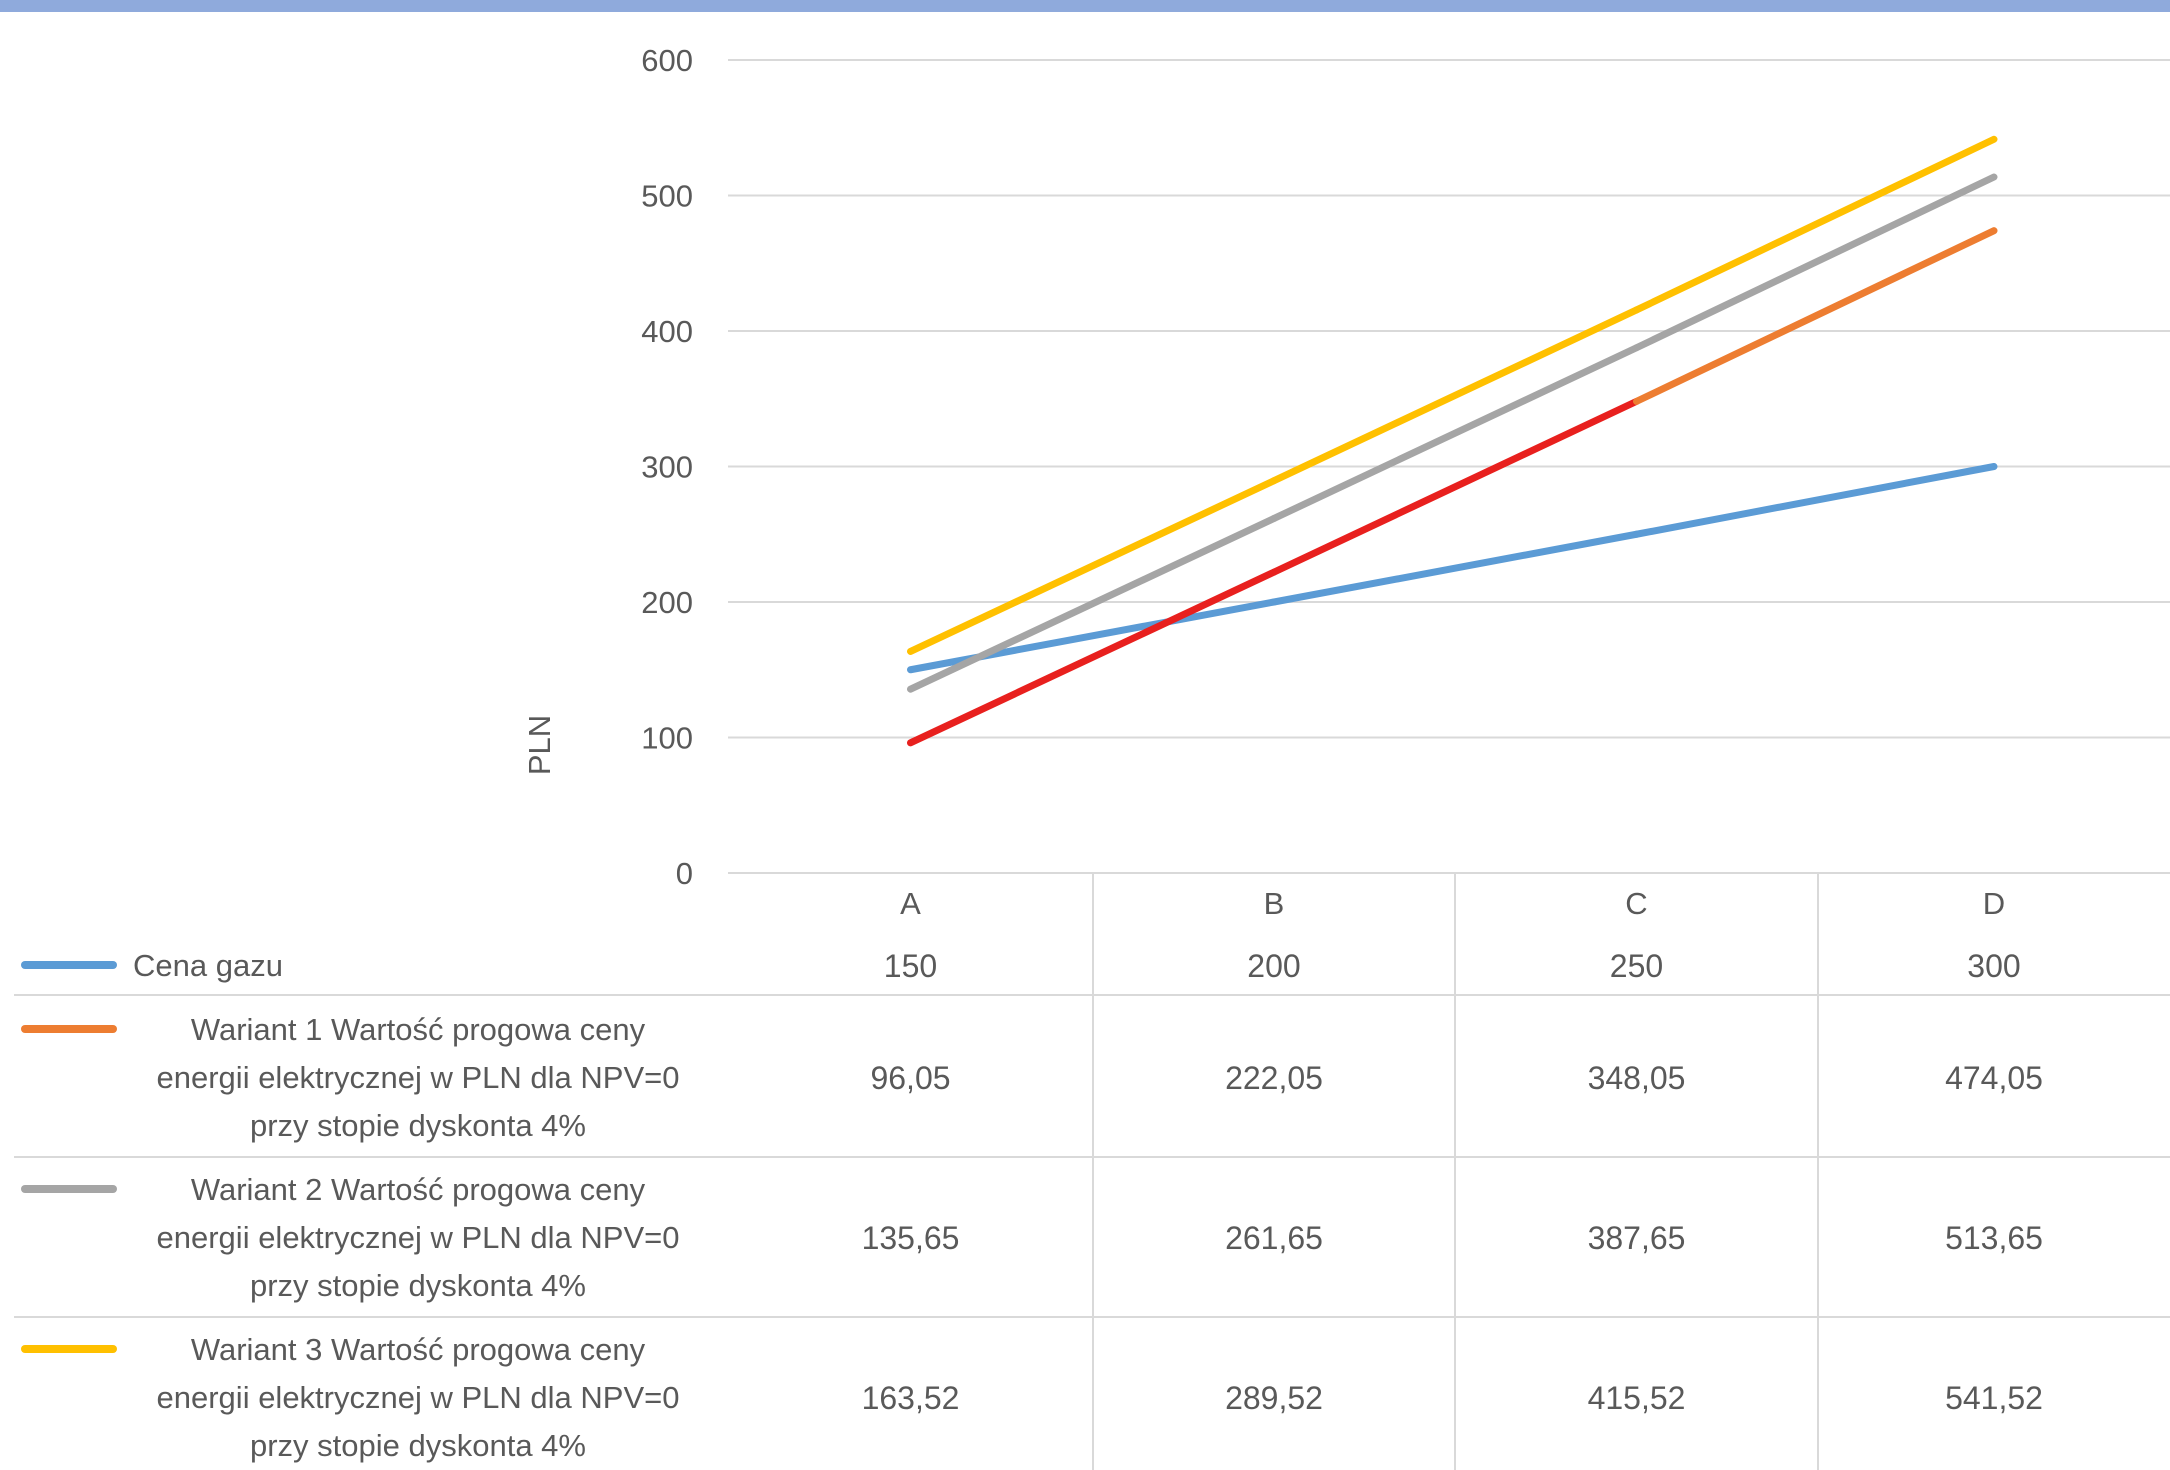 The image size is (2170, 1470). Describe the element at coordinates (910, 966) in the screenshot. I see `table-cell-value: 150` at that location.